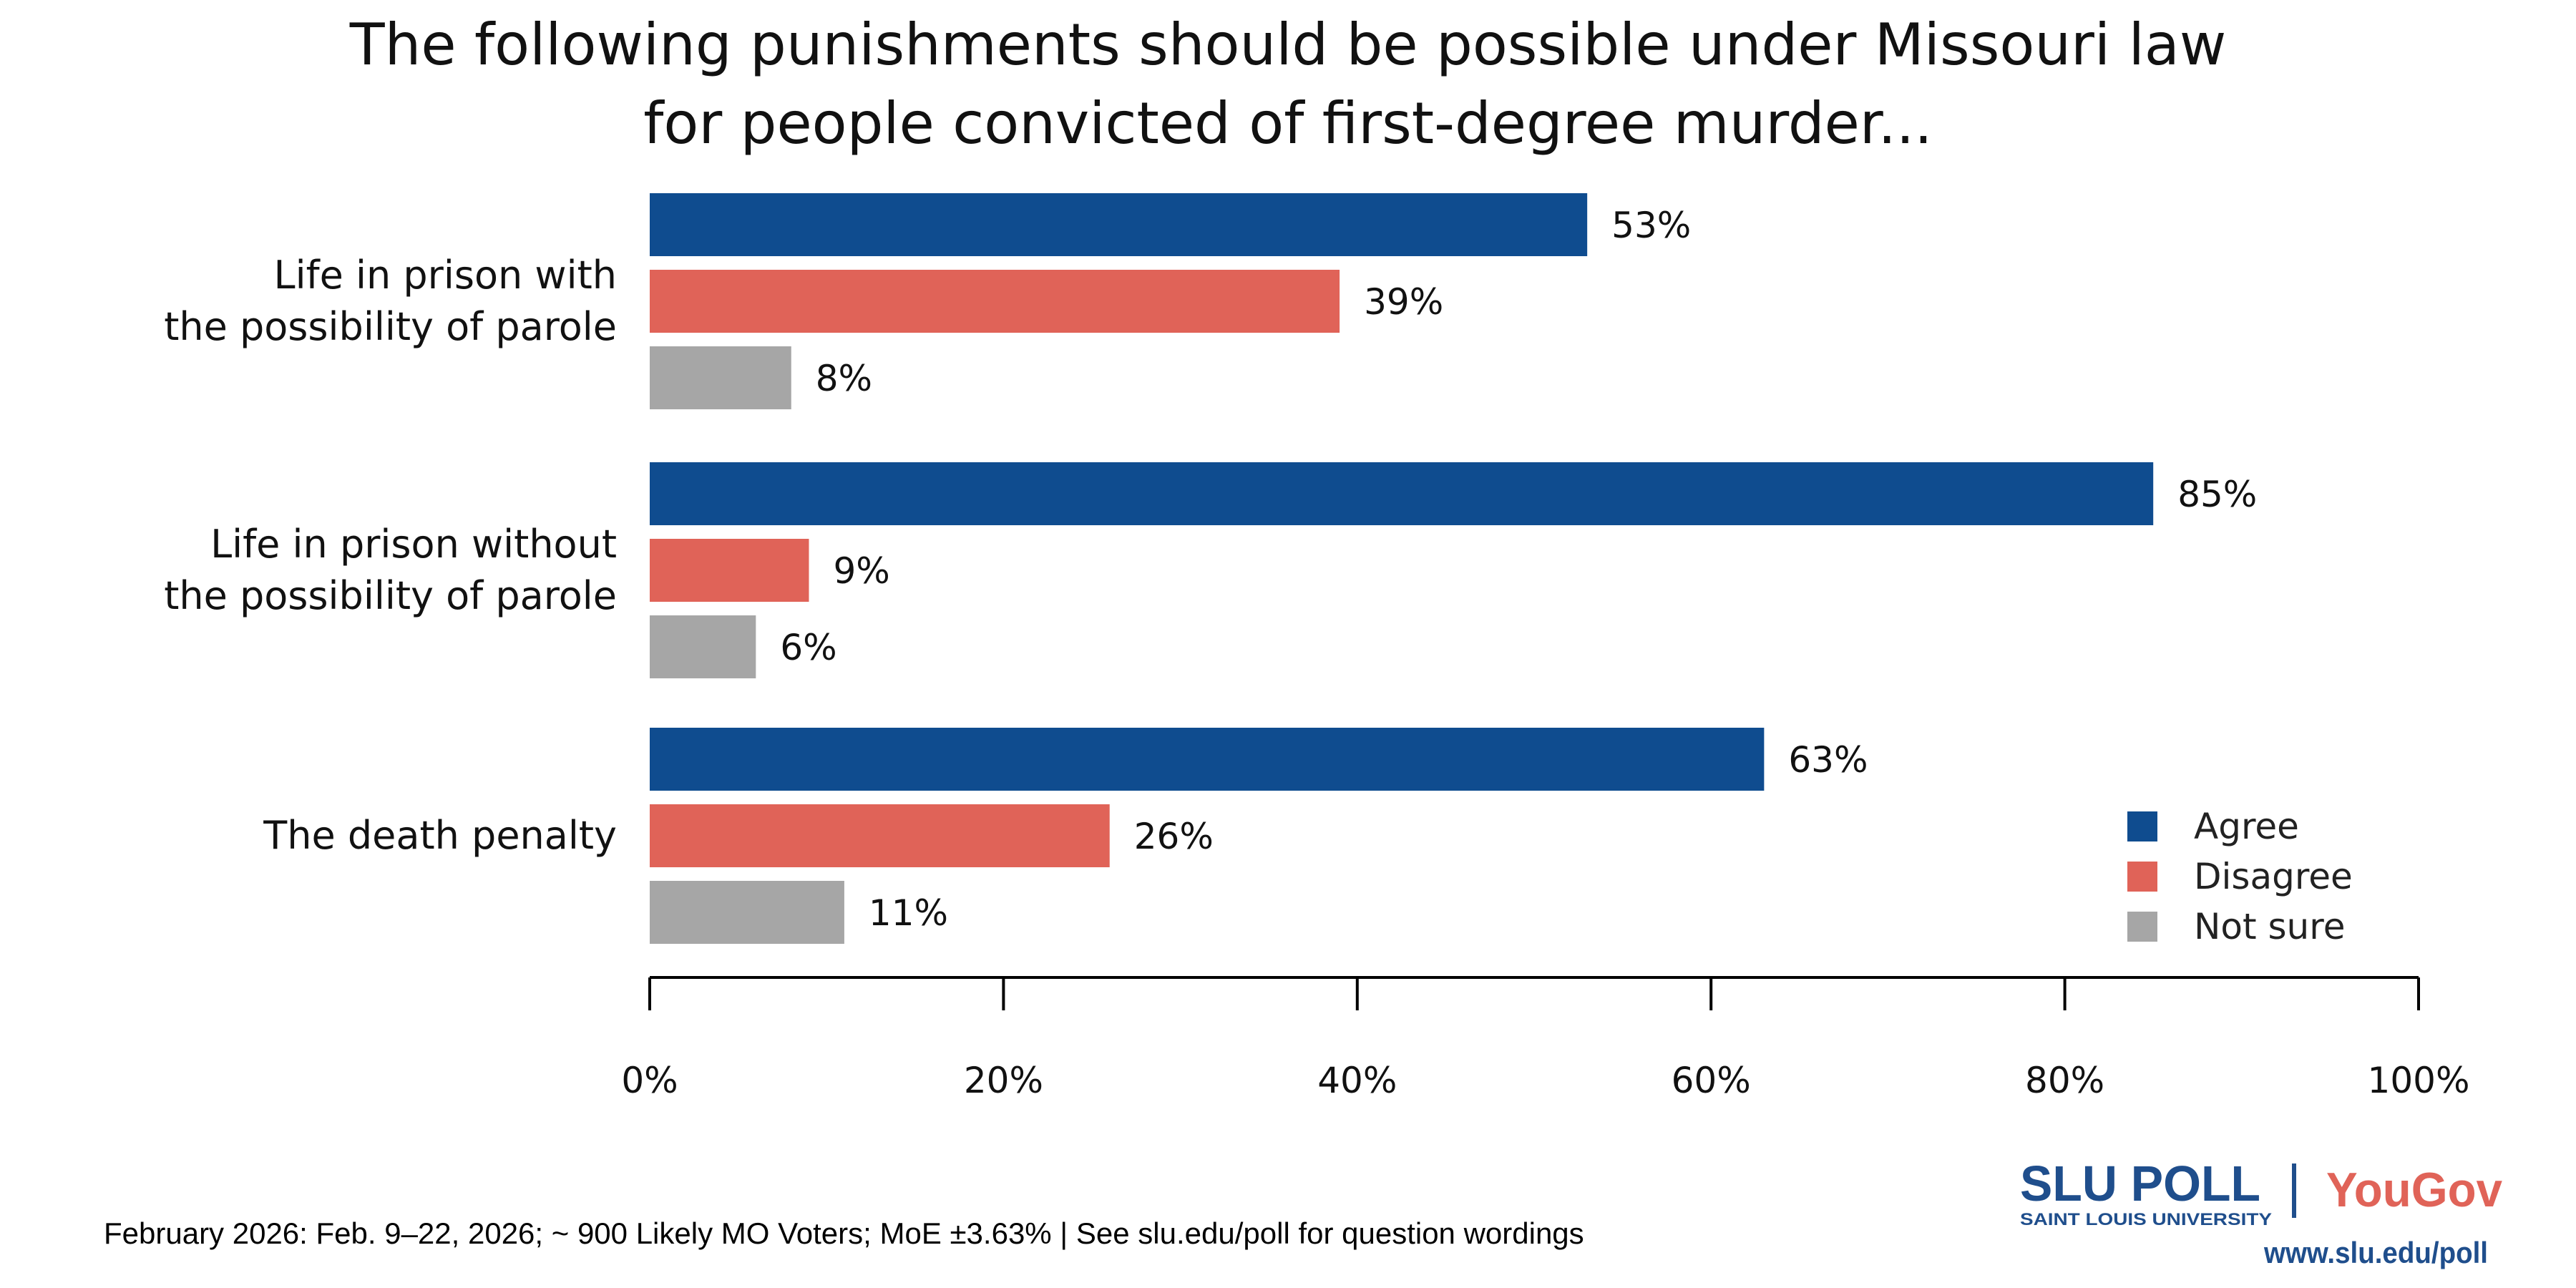 The image size is (2576, 1288). Describe the element at coordinates (2294, 1190) in the screenshot. I see `logo-divider` at that location.